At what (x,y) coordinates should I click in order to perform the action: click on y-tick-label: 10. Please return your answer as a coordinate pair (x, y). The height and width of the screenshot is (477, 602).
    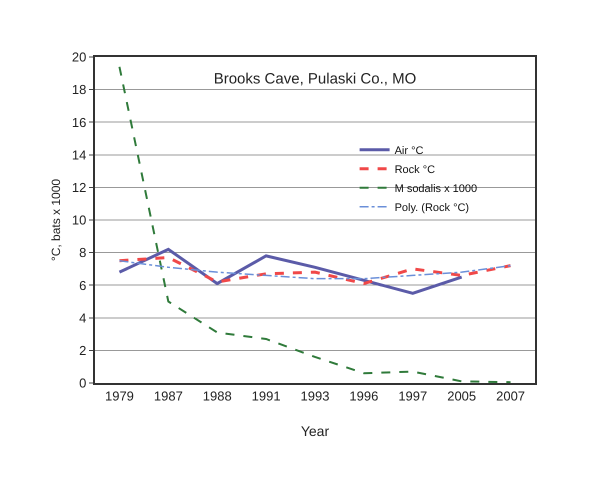
    Looking at the image, I should click on (79, 220).